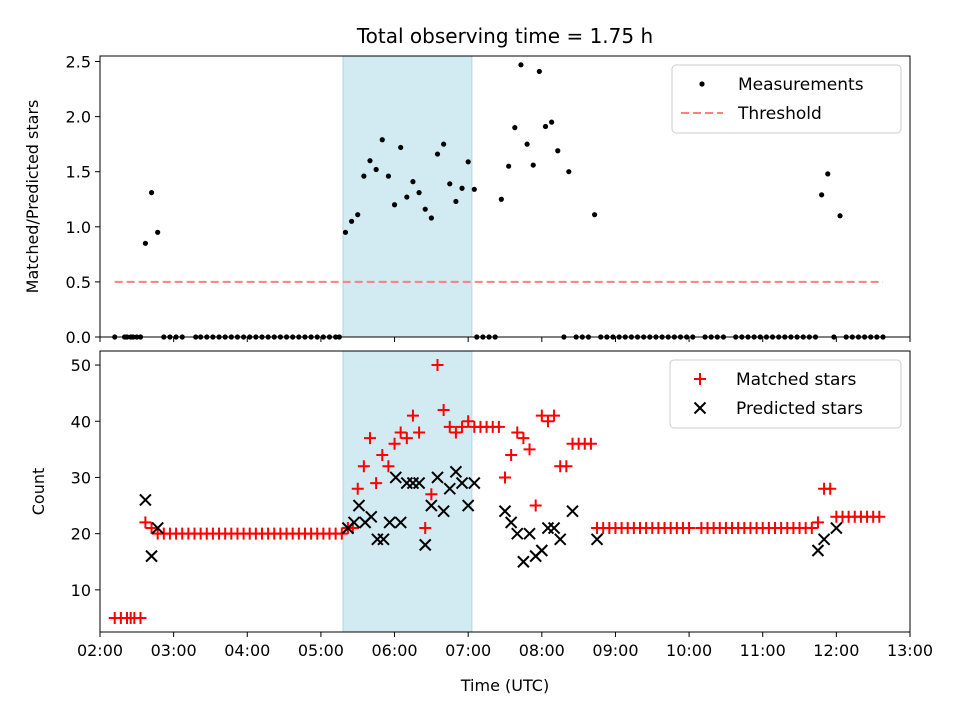 This screenshot has width=960, height=720. I want to click on legend-label: Threshold, so click(779, 114).